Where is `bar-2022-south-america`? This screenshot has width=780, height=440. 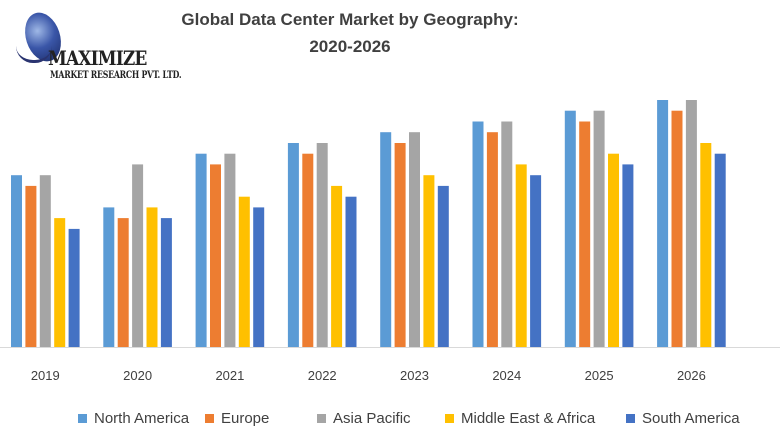
bar-2022-south-america is located at coordinates (351, 271).